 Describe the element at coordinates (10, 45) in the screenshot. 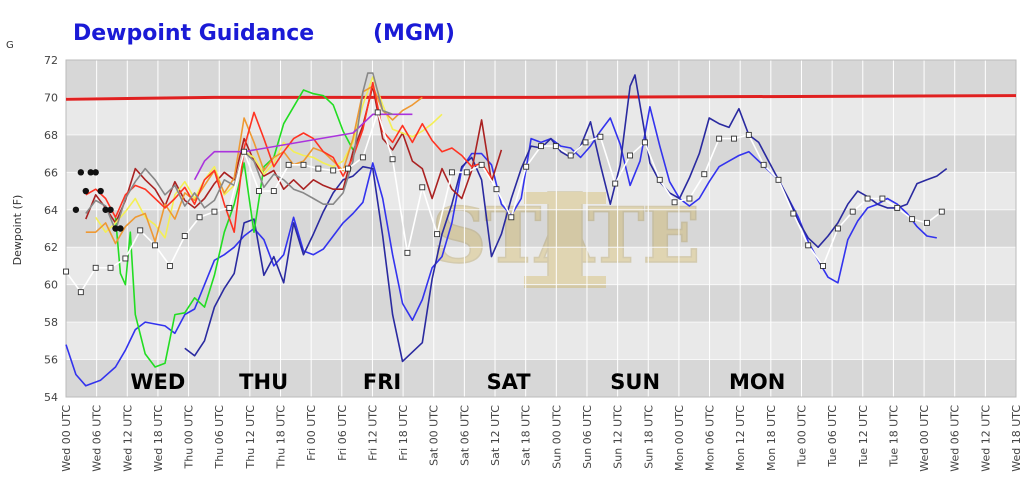

I see `corner-label: G` at that location.